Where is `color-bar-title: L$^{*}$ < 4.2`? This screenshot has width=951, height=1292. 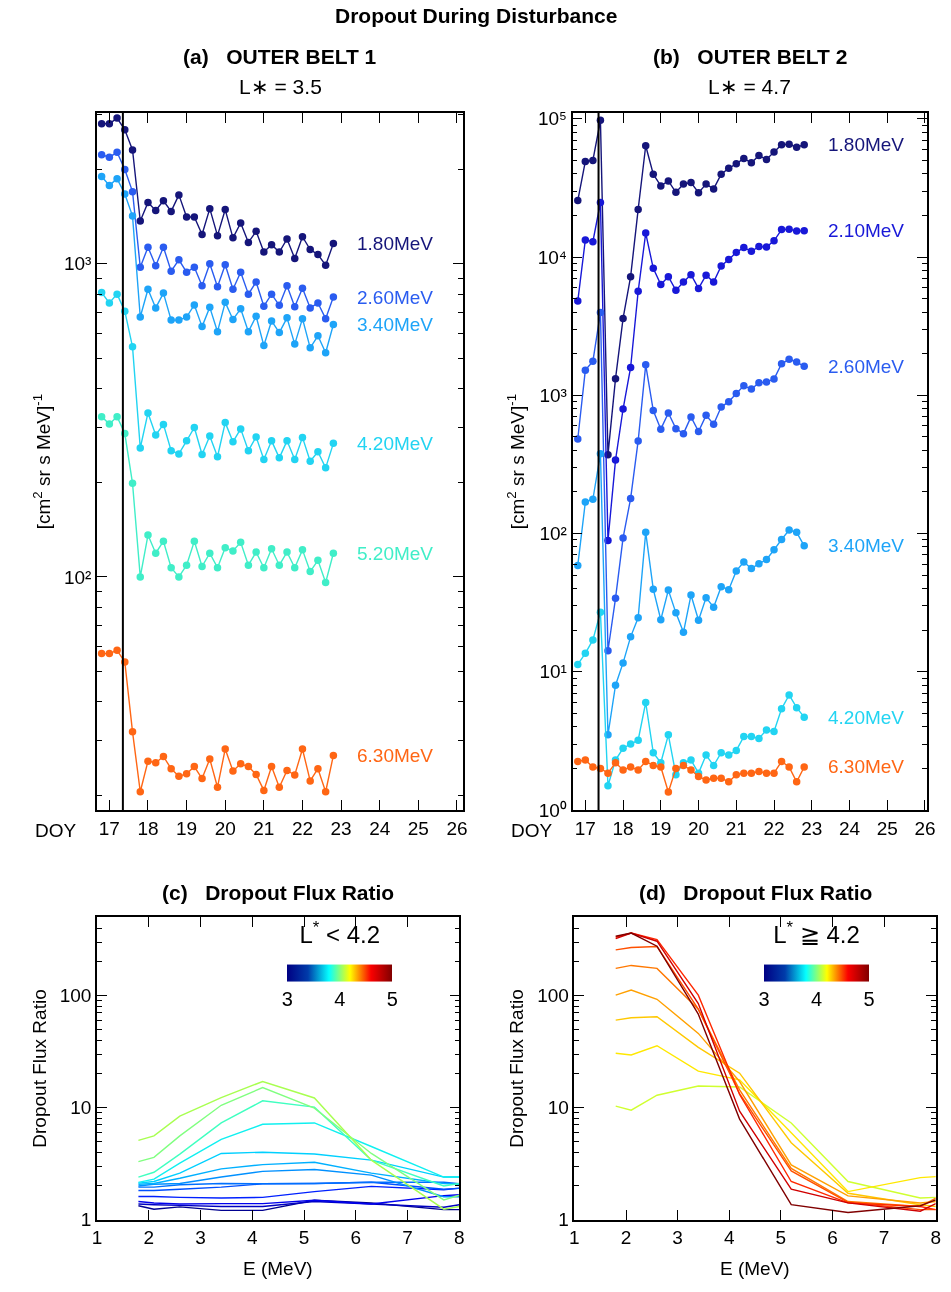
color-bar-title: L$^{*}$ < 4.2 is located at coordinates (340, 933).